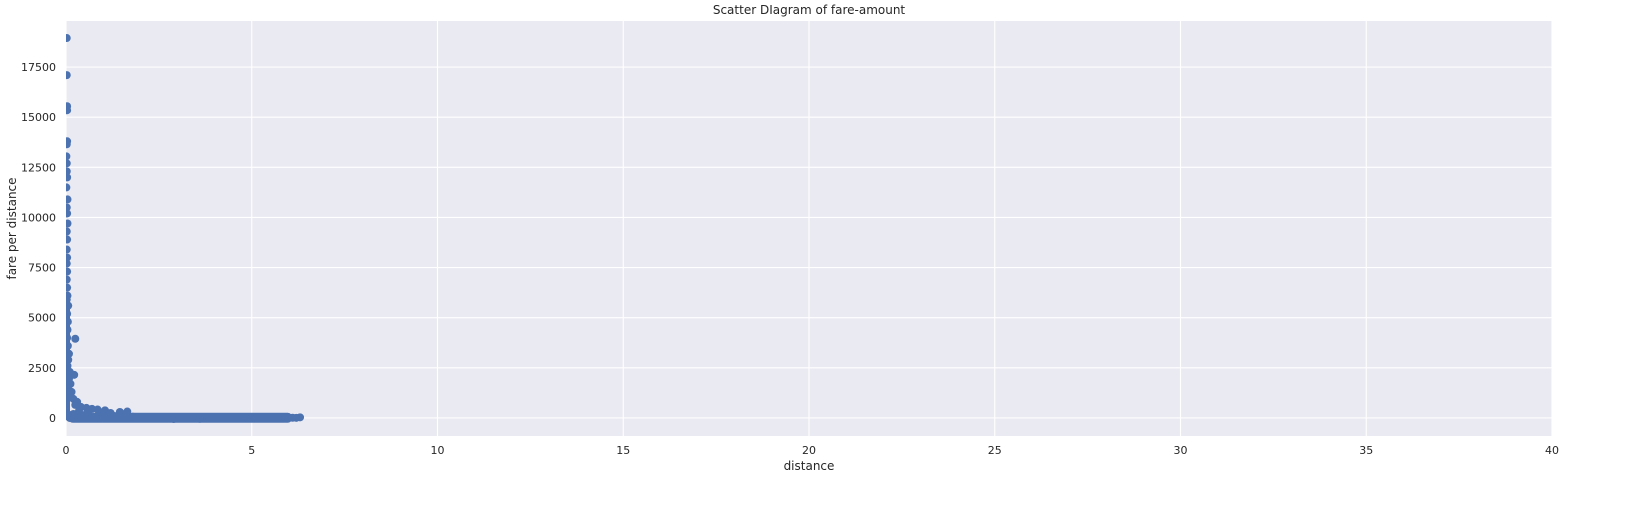 The width and height of the screenshot is (1645, 505). I want to click on points-group, so click(185, 228).